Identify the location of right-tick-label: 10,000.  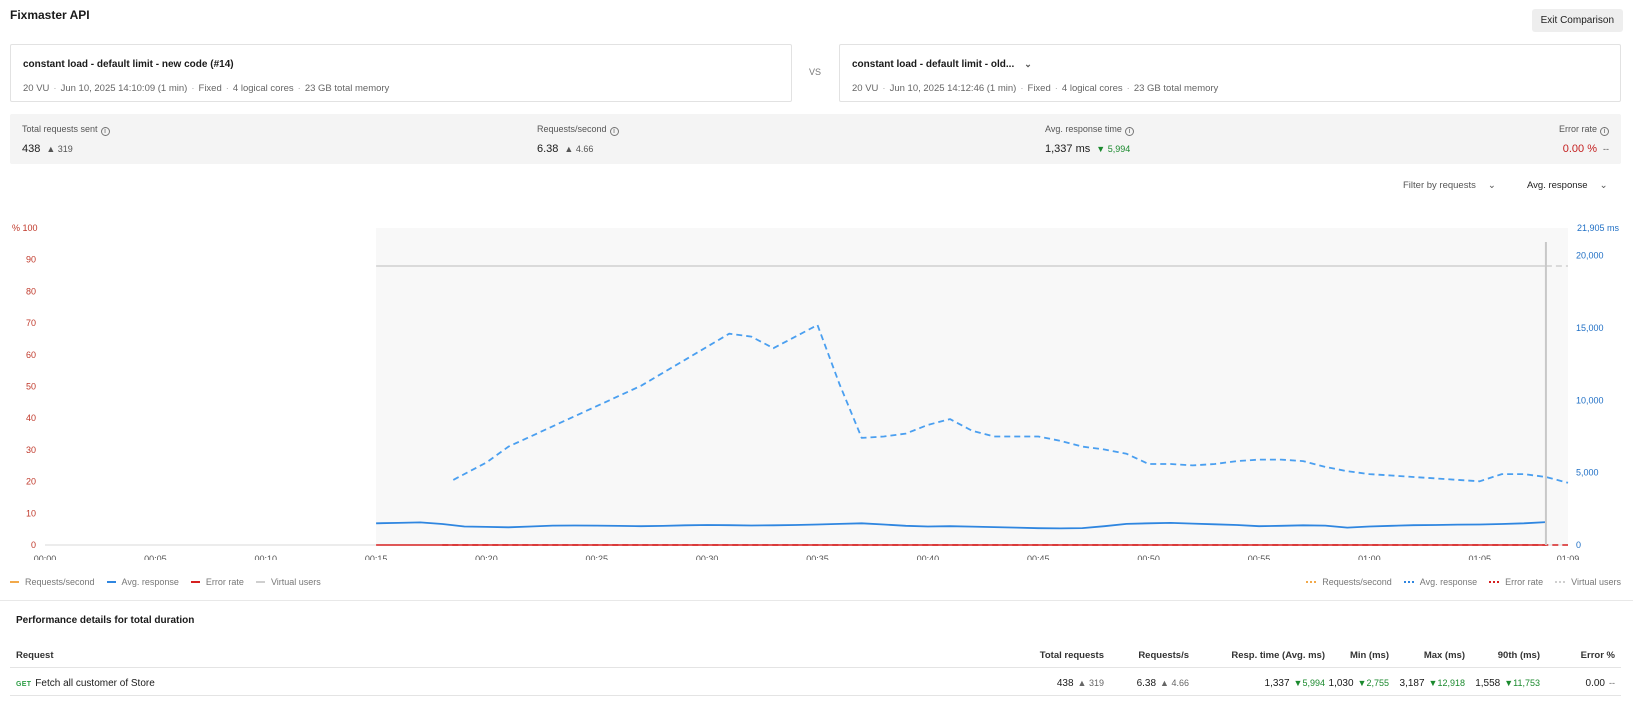
(1590, 400).